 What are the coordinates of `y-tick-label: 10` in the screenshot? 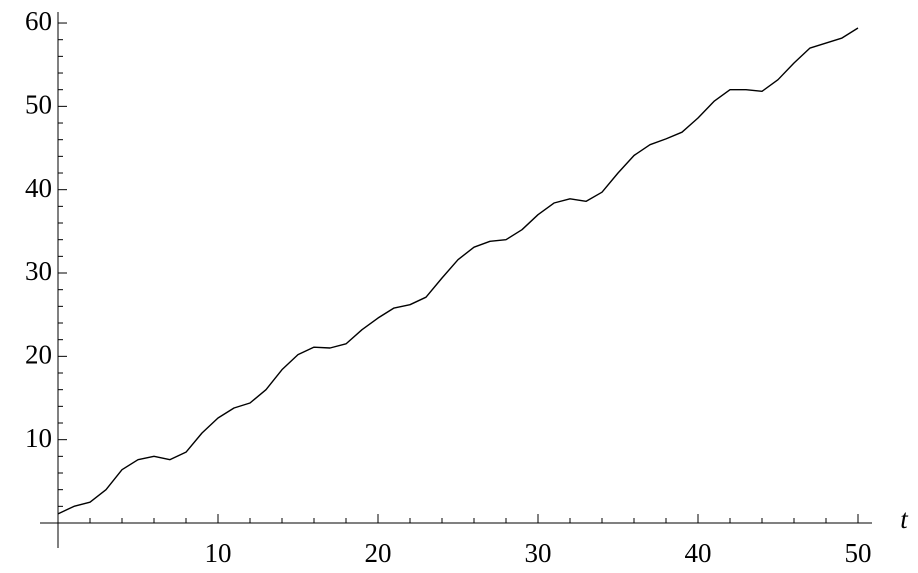 It's located at (38, 438).